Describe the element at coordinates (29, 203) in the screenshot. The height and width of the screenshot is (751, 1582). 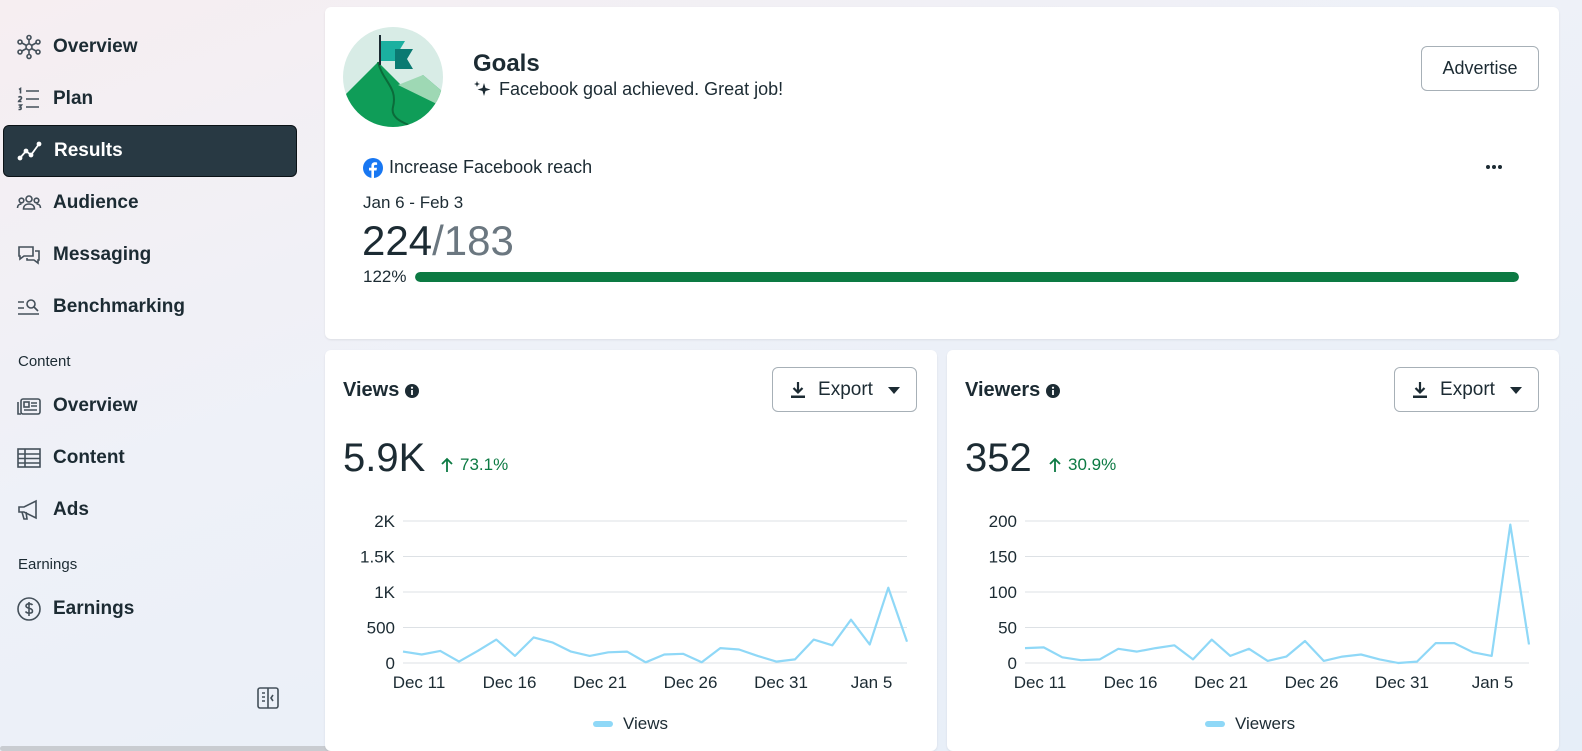
I see `people-icon` at that location.